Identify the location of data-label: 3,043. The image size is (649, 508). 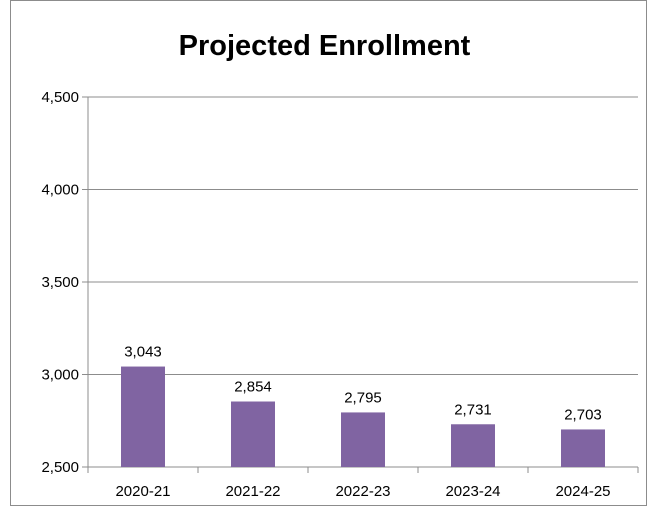
(143, 352).